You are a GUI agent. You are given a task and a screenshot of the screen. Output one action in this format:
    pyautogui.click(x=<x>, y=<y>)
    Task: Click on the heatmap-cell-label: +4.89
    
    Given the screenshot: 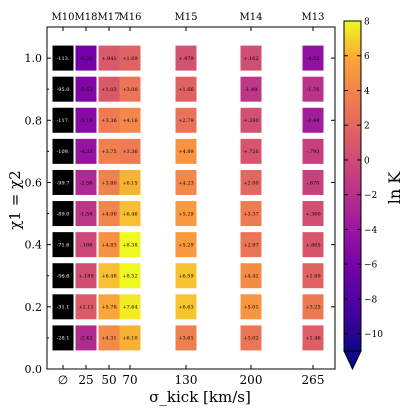 What is the action you would take?
    pyautogui.click(x=185, y=152)
    